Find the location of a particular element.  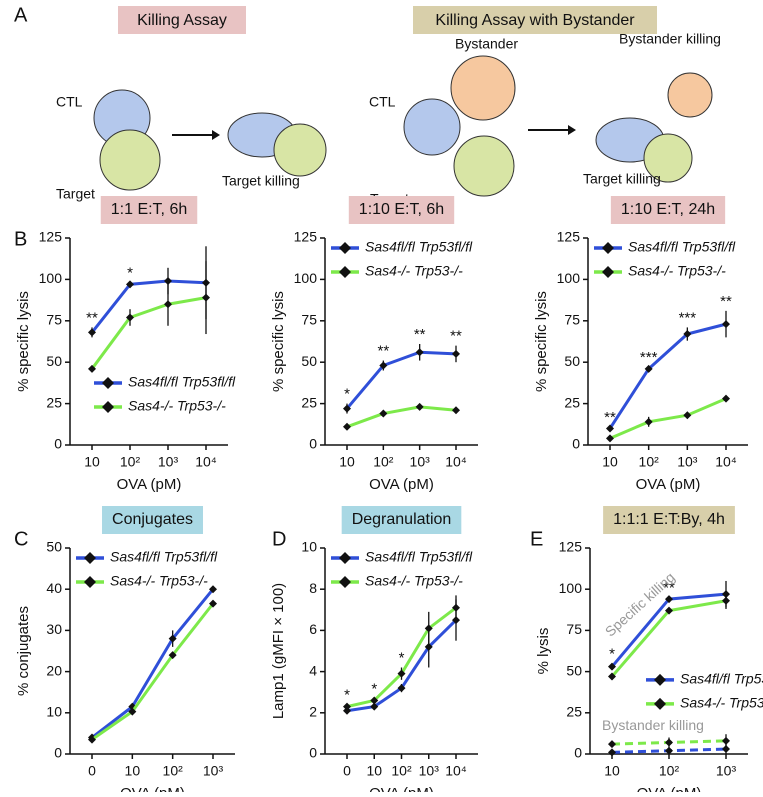

panel-label: B is located at coordinates (20, 239).